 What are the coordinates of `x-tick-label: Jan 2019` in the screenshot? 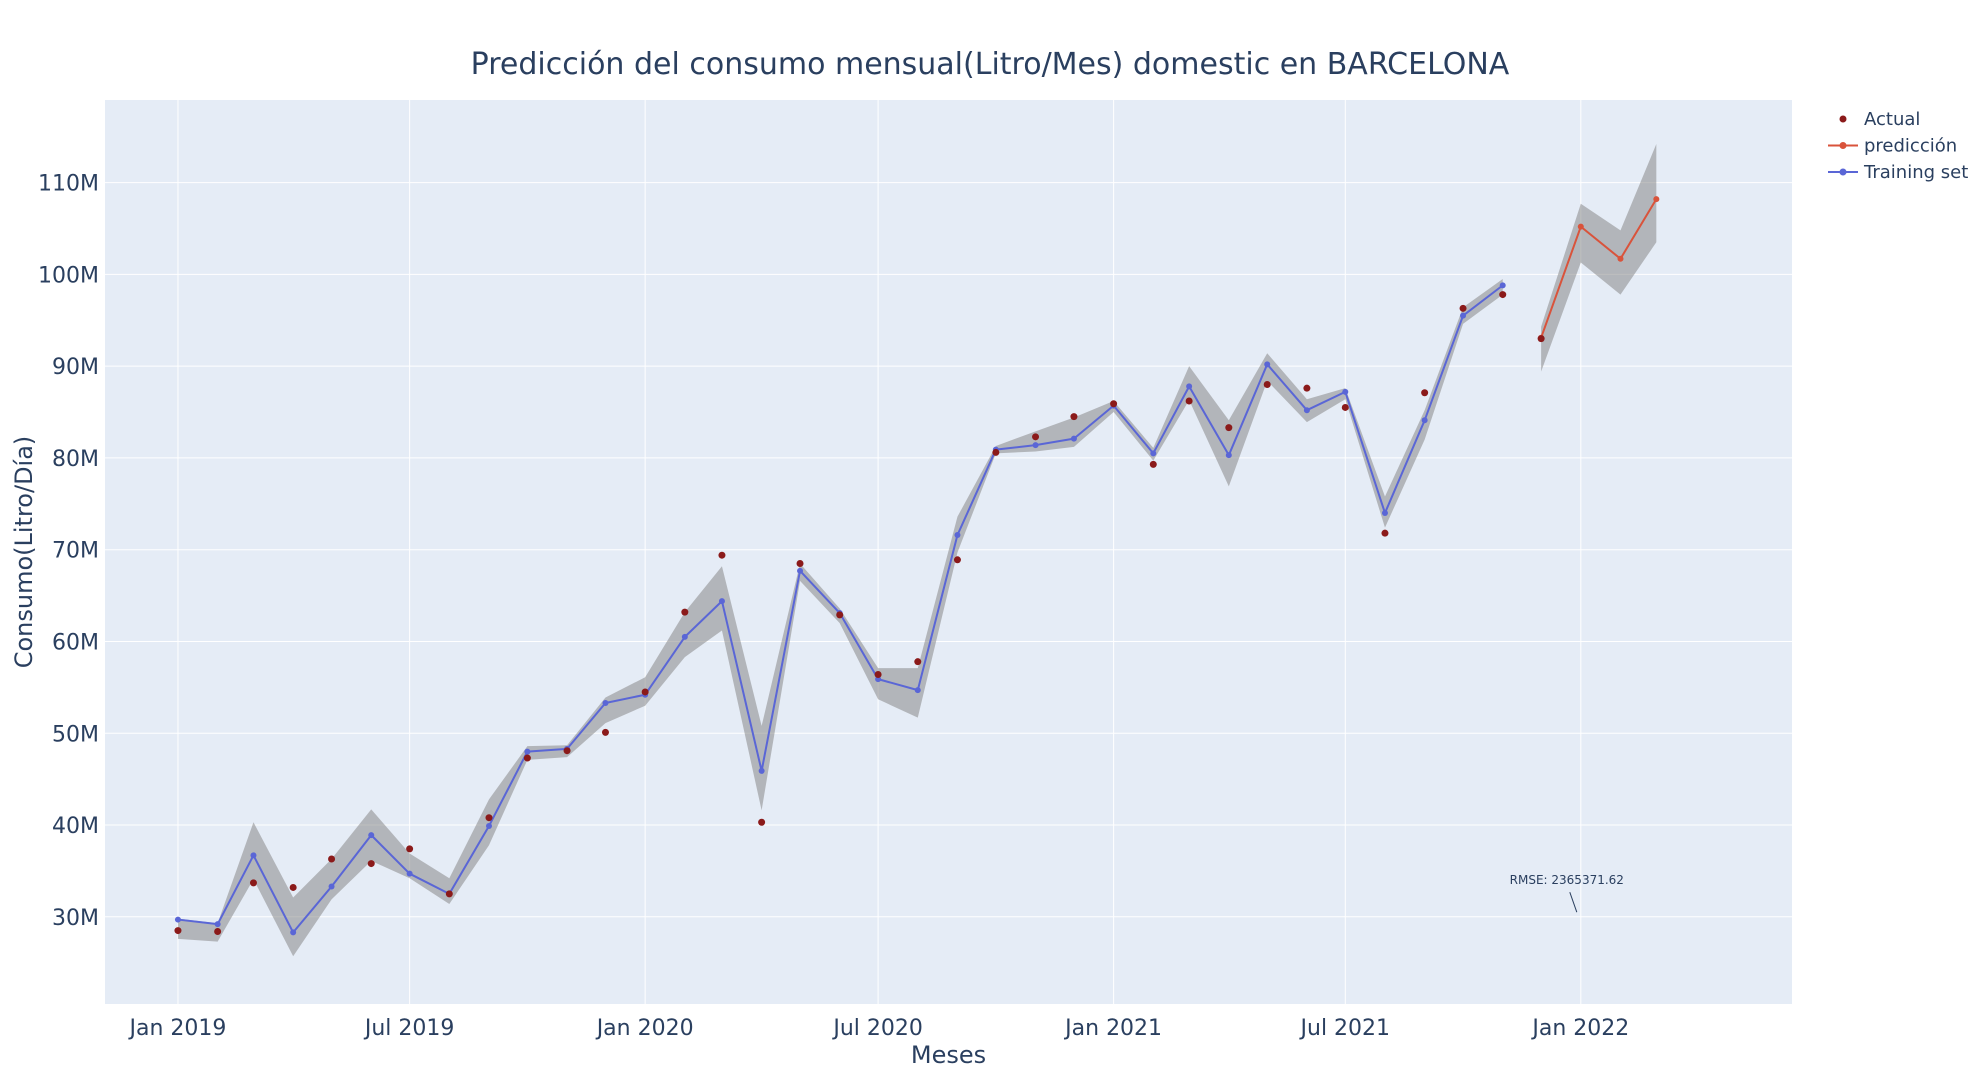 It's located at (177, 1028).